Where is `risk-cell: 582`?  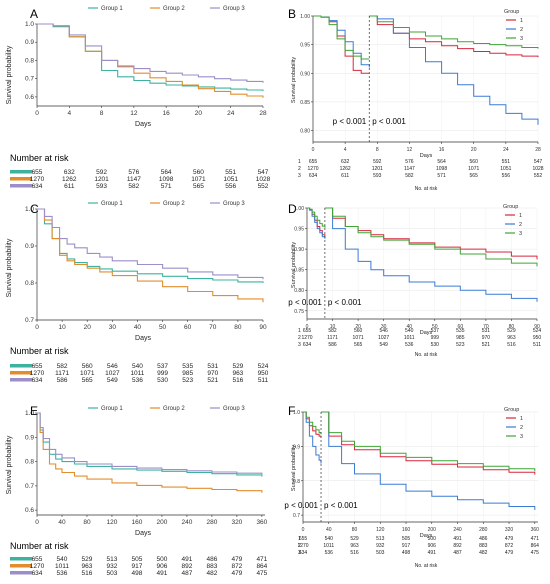
risk-cell: 582 is located at coordinates (332, 331).